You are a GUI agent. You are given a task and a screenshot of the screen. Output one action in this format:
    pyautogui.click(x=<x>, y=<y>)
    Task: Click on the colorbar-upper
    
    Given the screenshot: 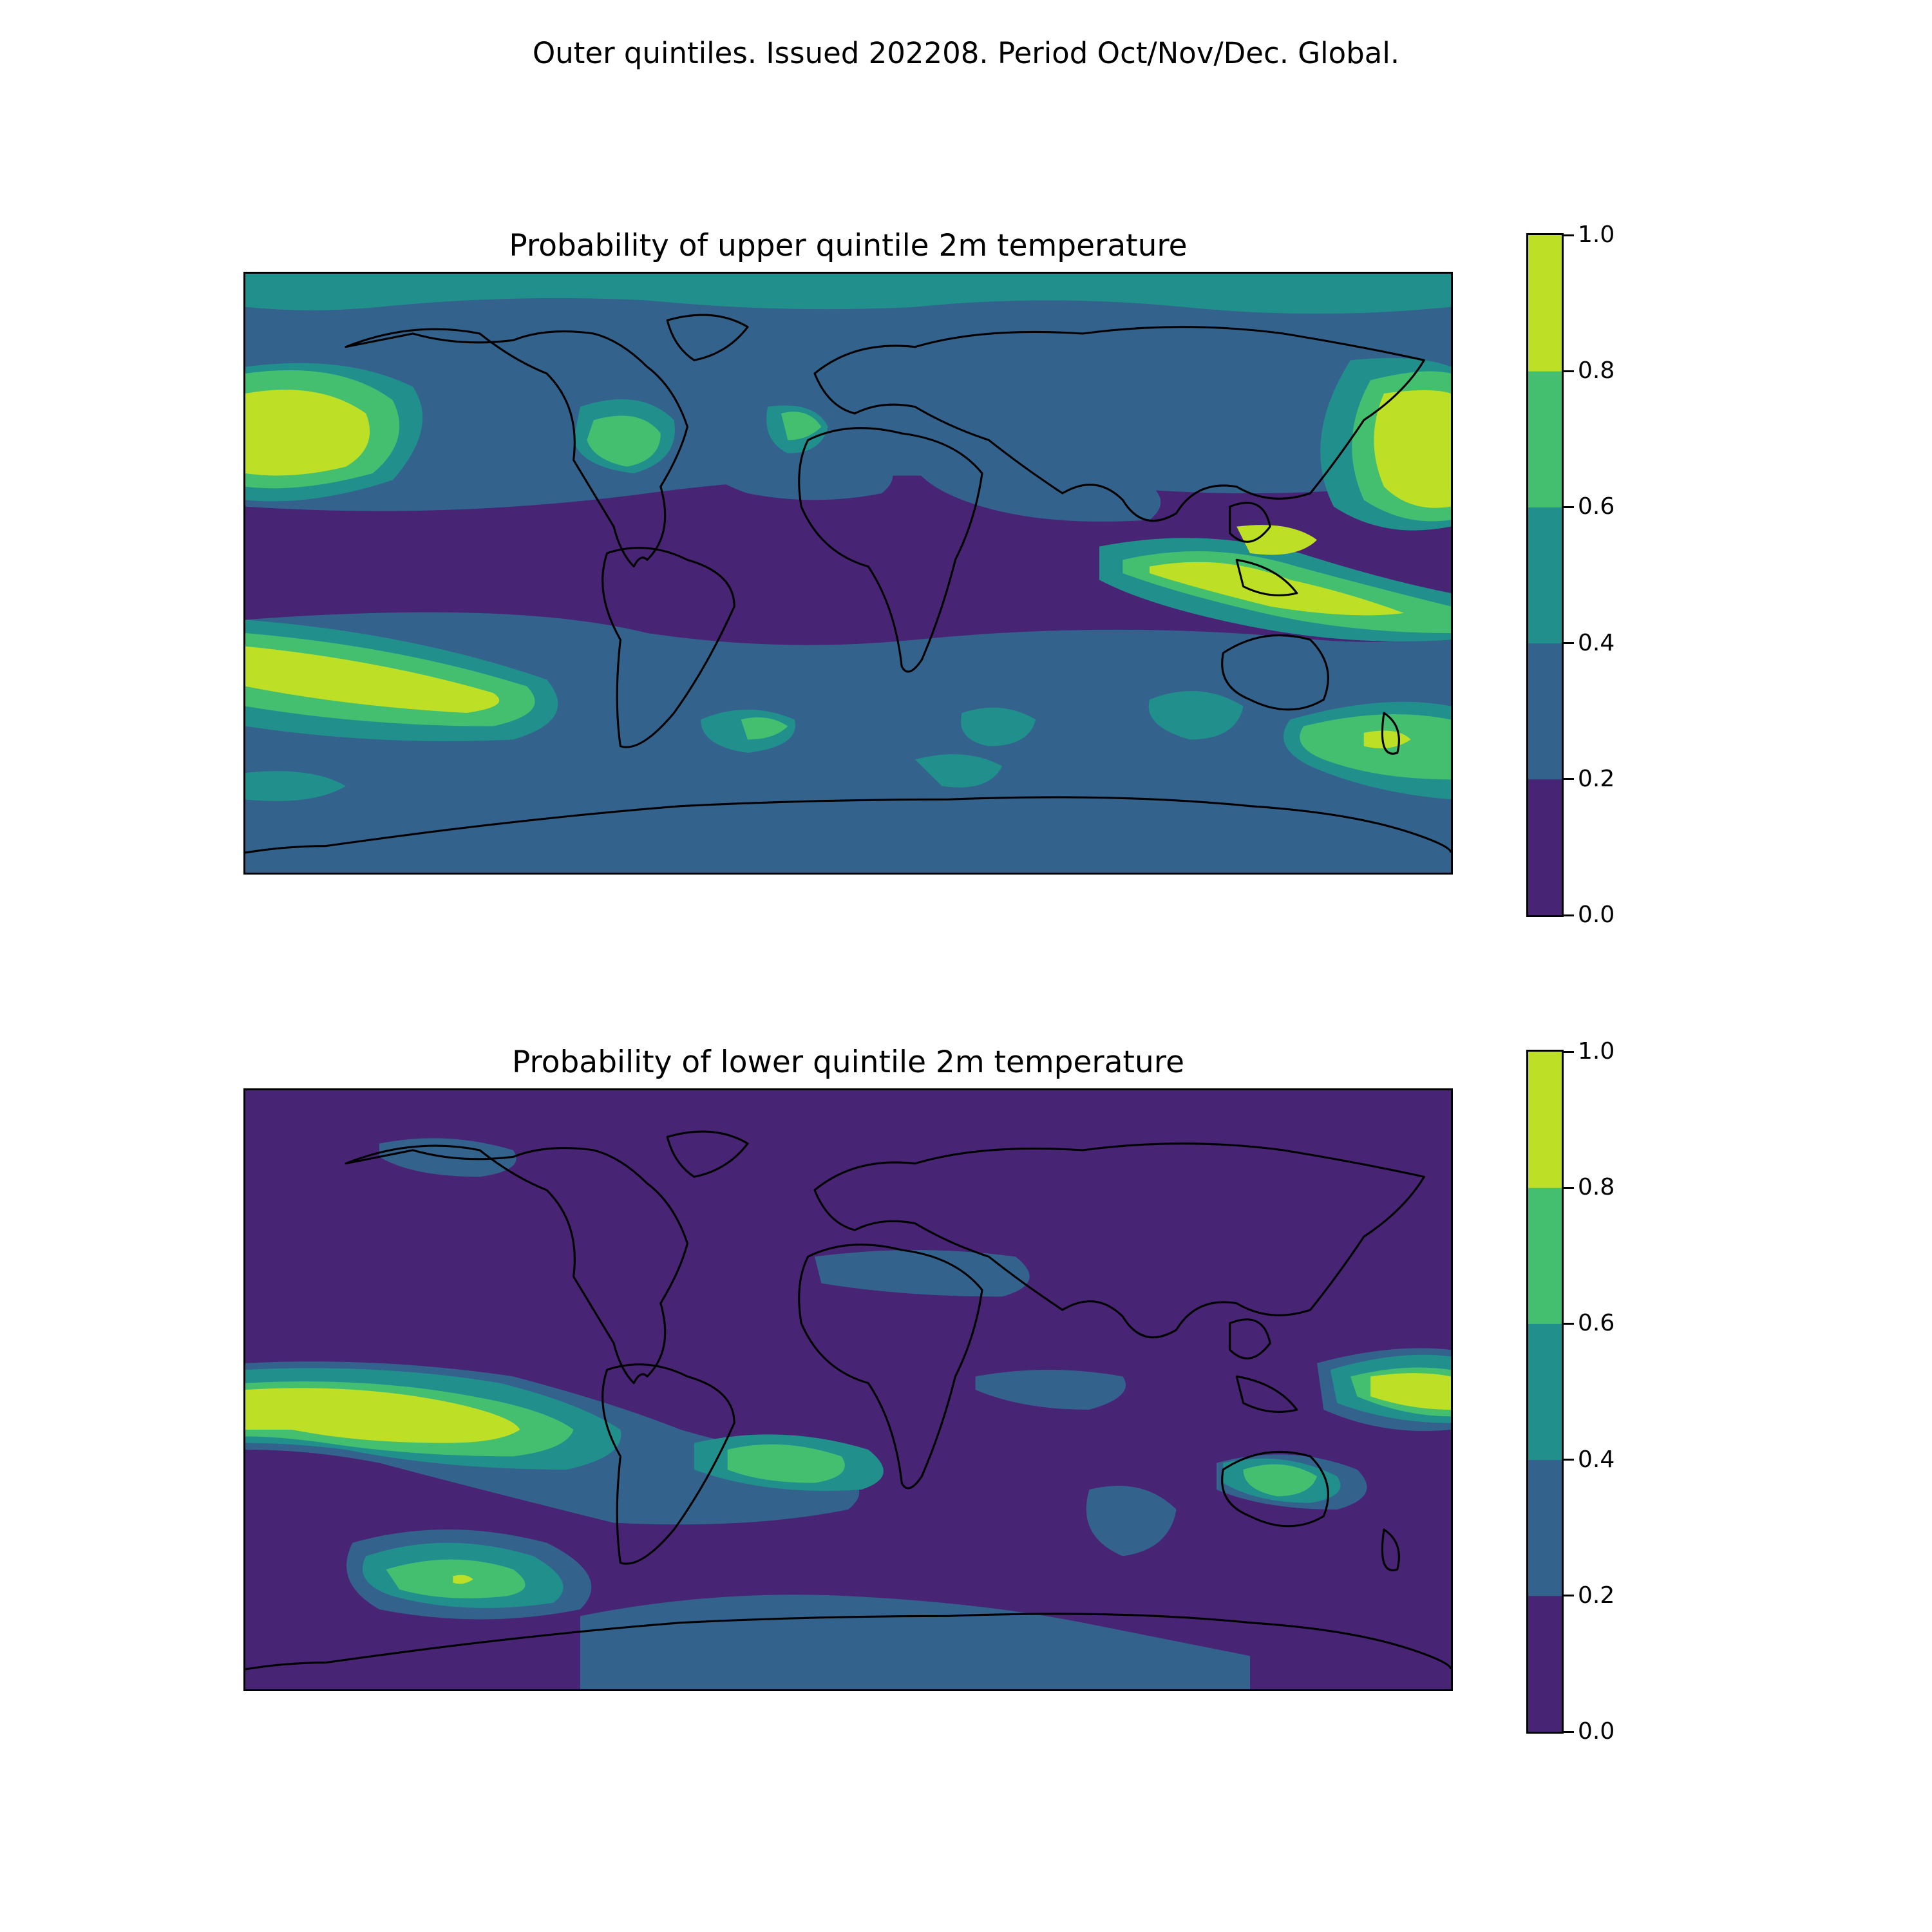 What is the action you would take?
    pyautogui.click(x=1545, y=575)
    